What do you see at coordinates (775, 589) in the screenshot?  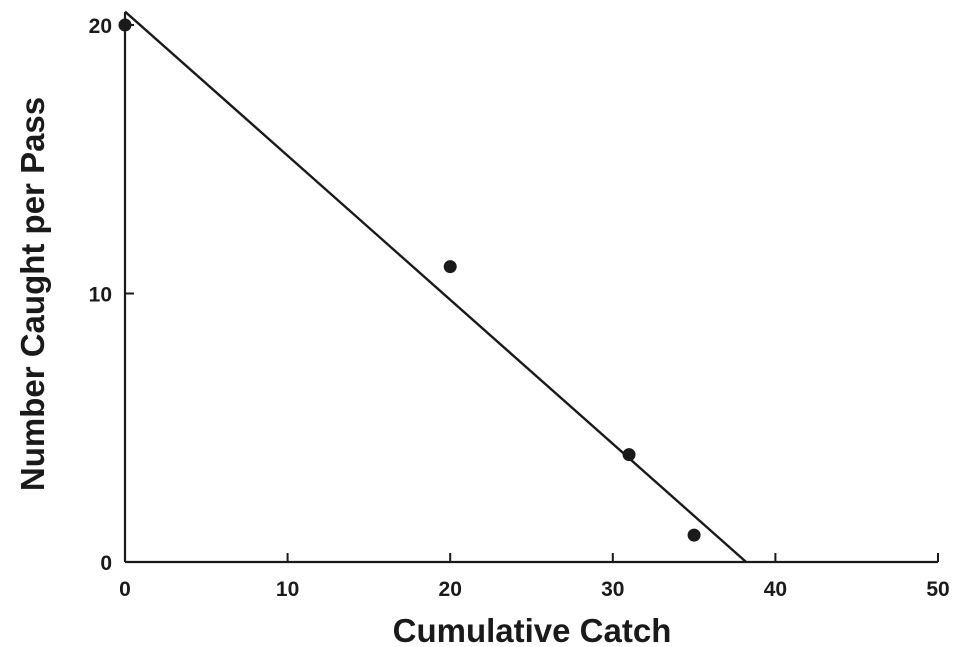 I see `x-tick-label: 40` at bounding box center [775, 589].